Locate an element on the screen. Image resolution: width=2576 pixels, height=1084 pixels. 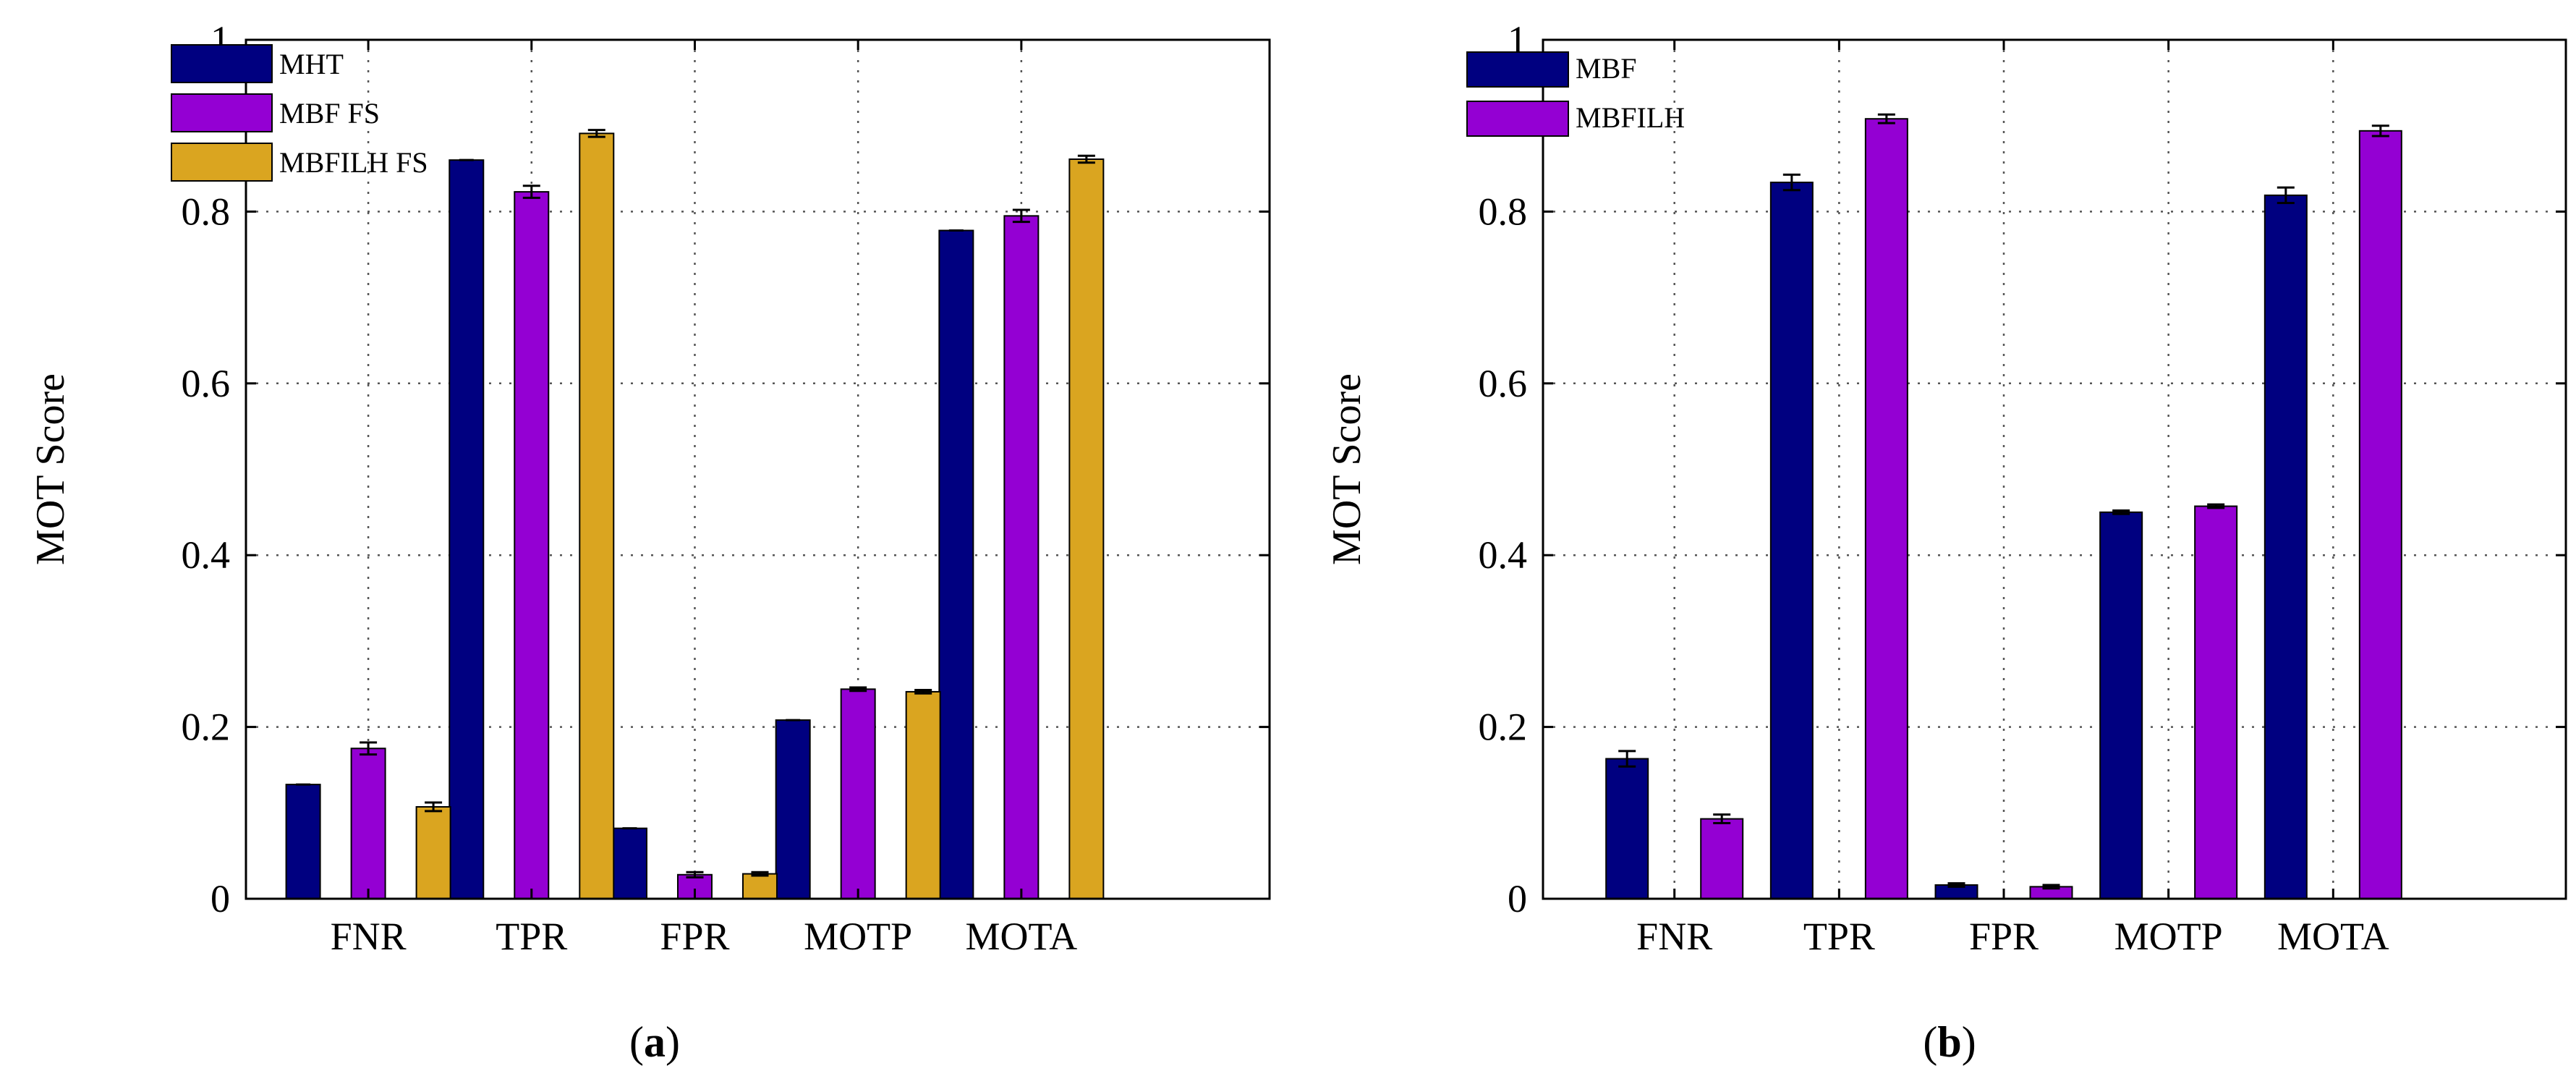
legend-label-a-2: MBFILH FS is located at coordinates (353, 162).